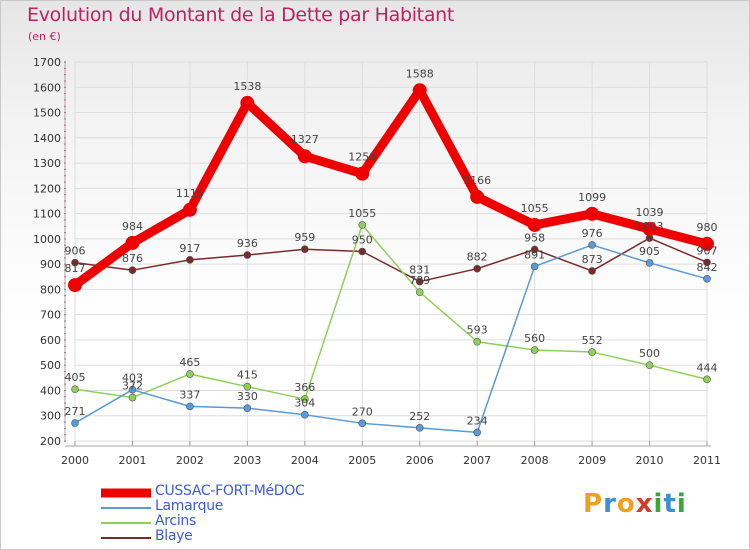  What do you see at coordinates (362, 157) in the screenshot?
I see `data-label: 1258` at bounding box center [362, 157].